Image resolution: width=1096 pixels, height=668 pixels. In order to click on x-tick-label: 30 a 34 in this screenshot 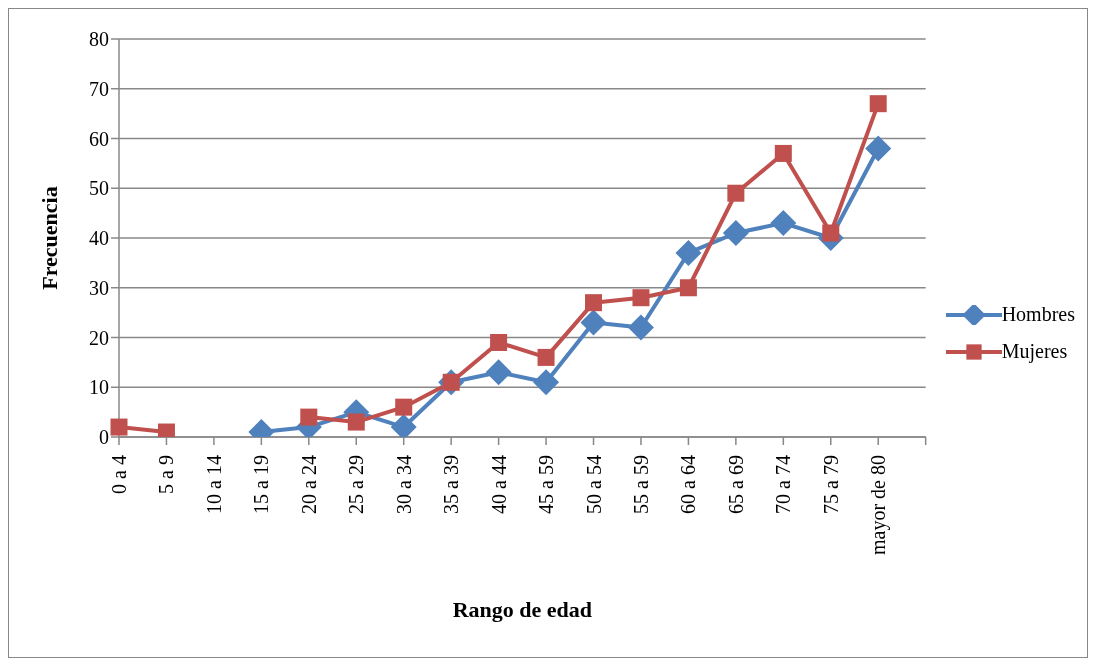, I will do `click(403, 484)`.